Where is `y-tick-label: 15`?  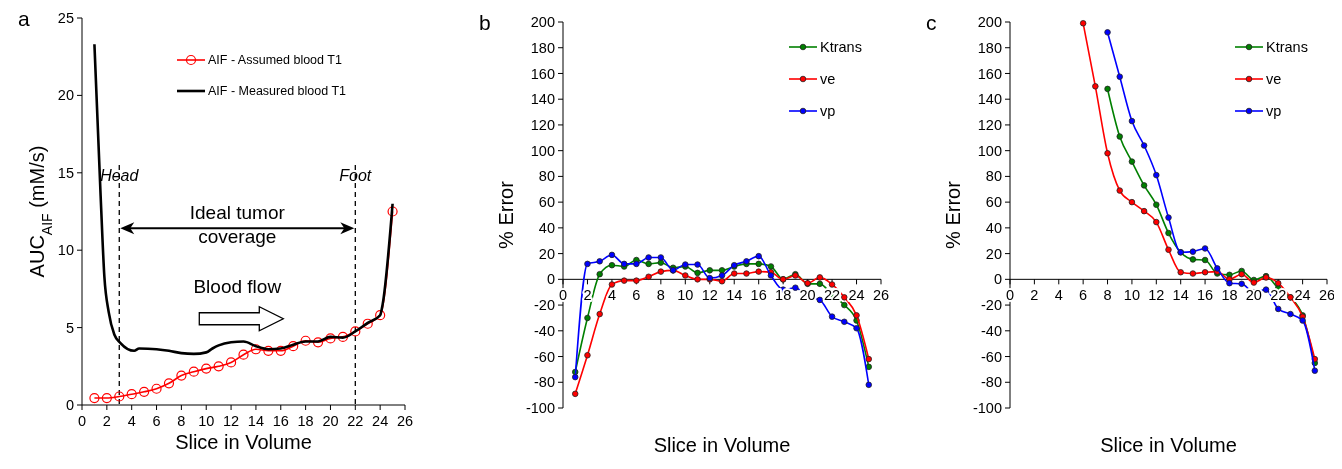
y-tick-label: 15 is located at coordinates (65, 172).